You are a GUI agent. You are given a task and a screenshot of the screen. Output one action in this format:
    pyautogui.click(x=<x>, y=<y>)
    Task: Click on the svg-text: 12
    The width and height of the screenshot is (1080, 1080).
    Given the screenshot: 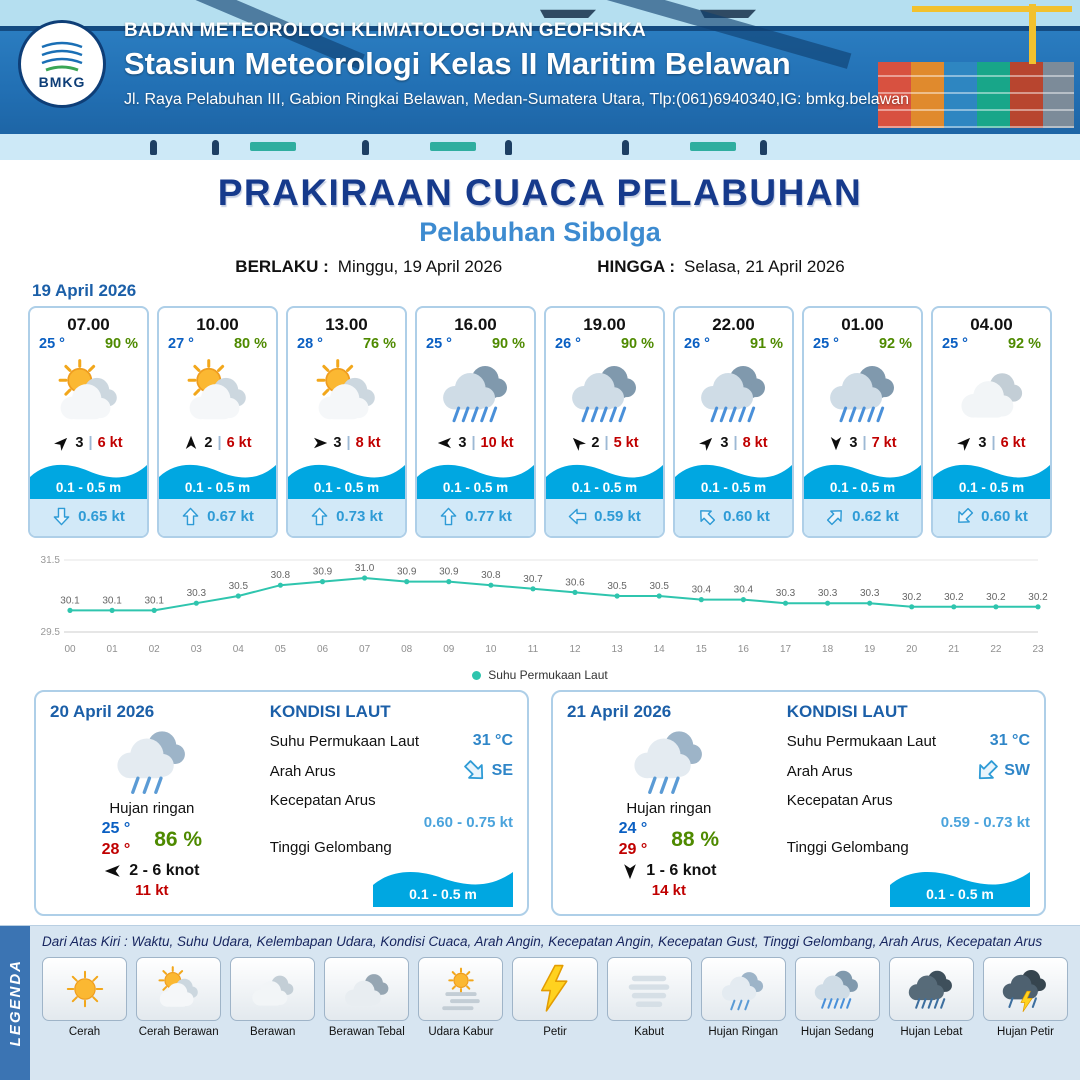 What is the action you would take?
    pyautogui.click(x=575, y=649)
    